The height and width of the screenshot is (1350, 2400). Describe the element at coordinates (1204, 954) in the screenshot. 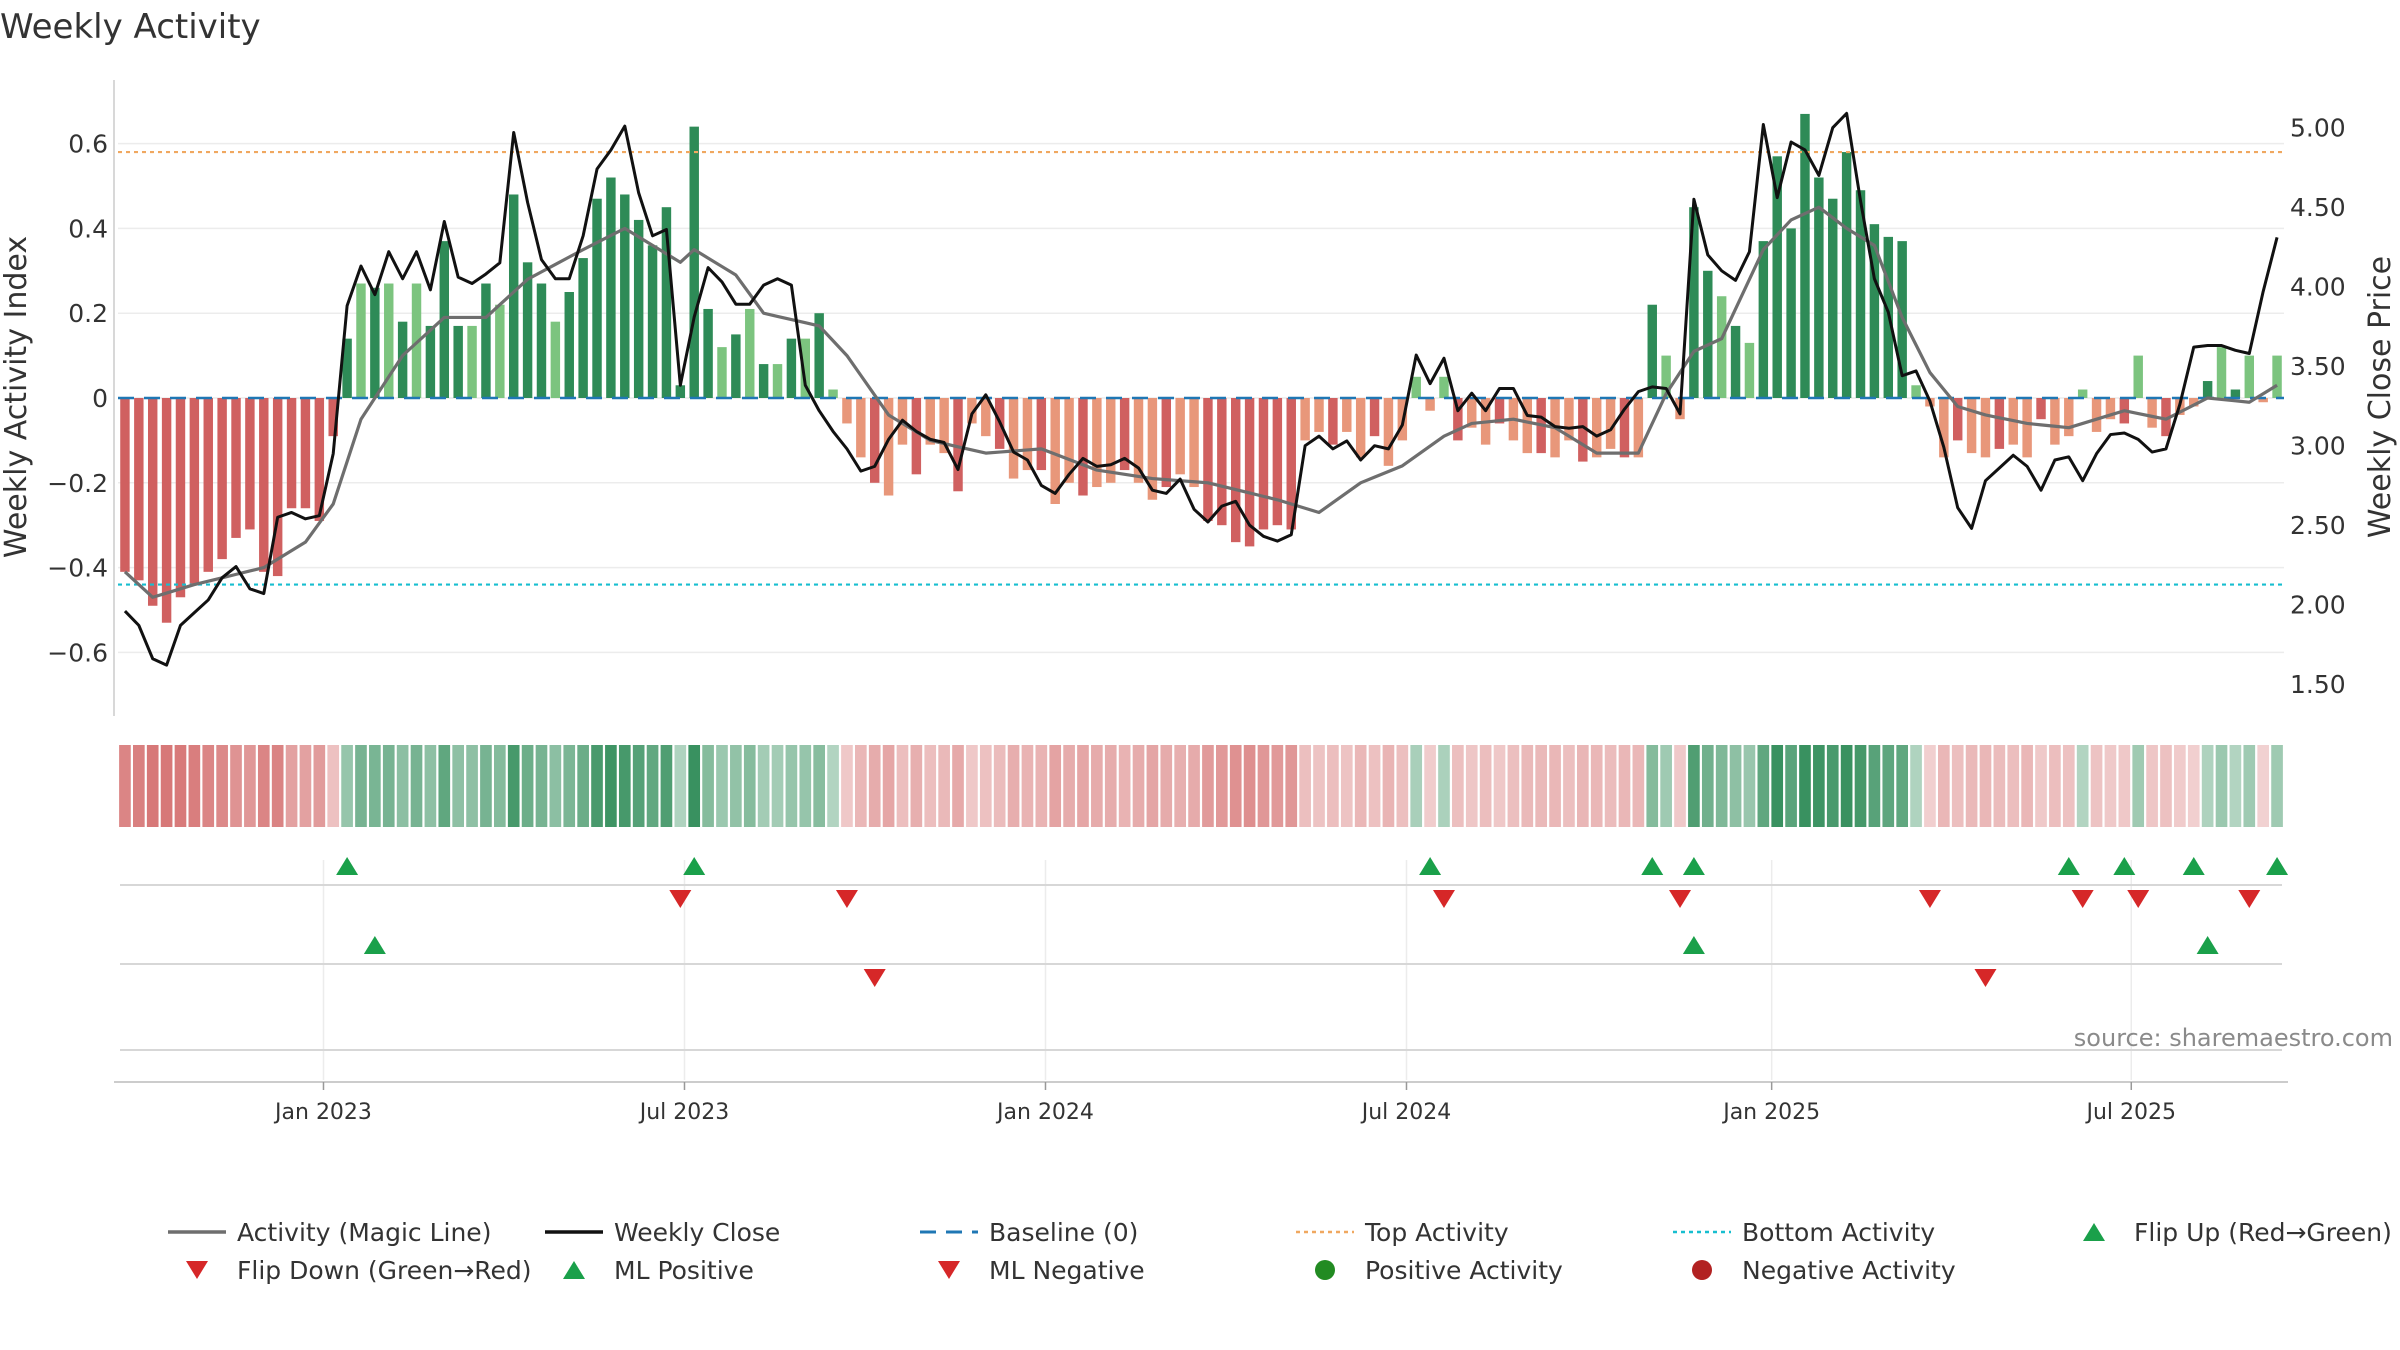

I see `signal-markers` at that location.